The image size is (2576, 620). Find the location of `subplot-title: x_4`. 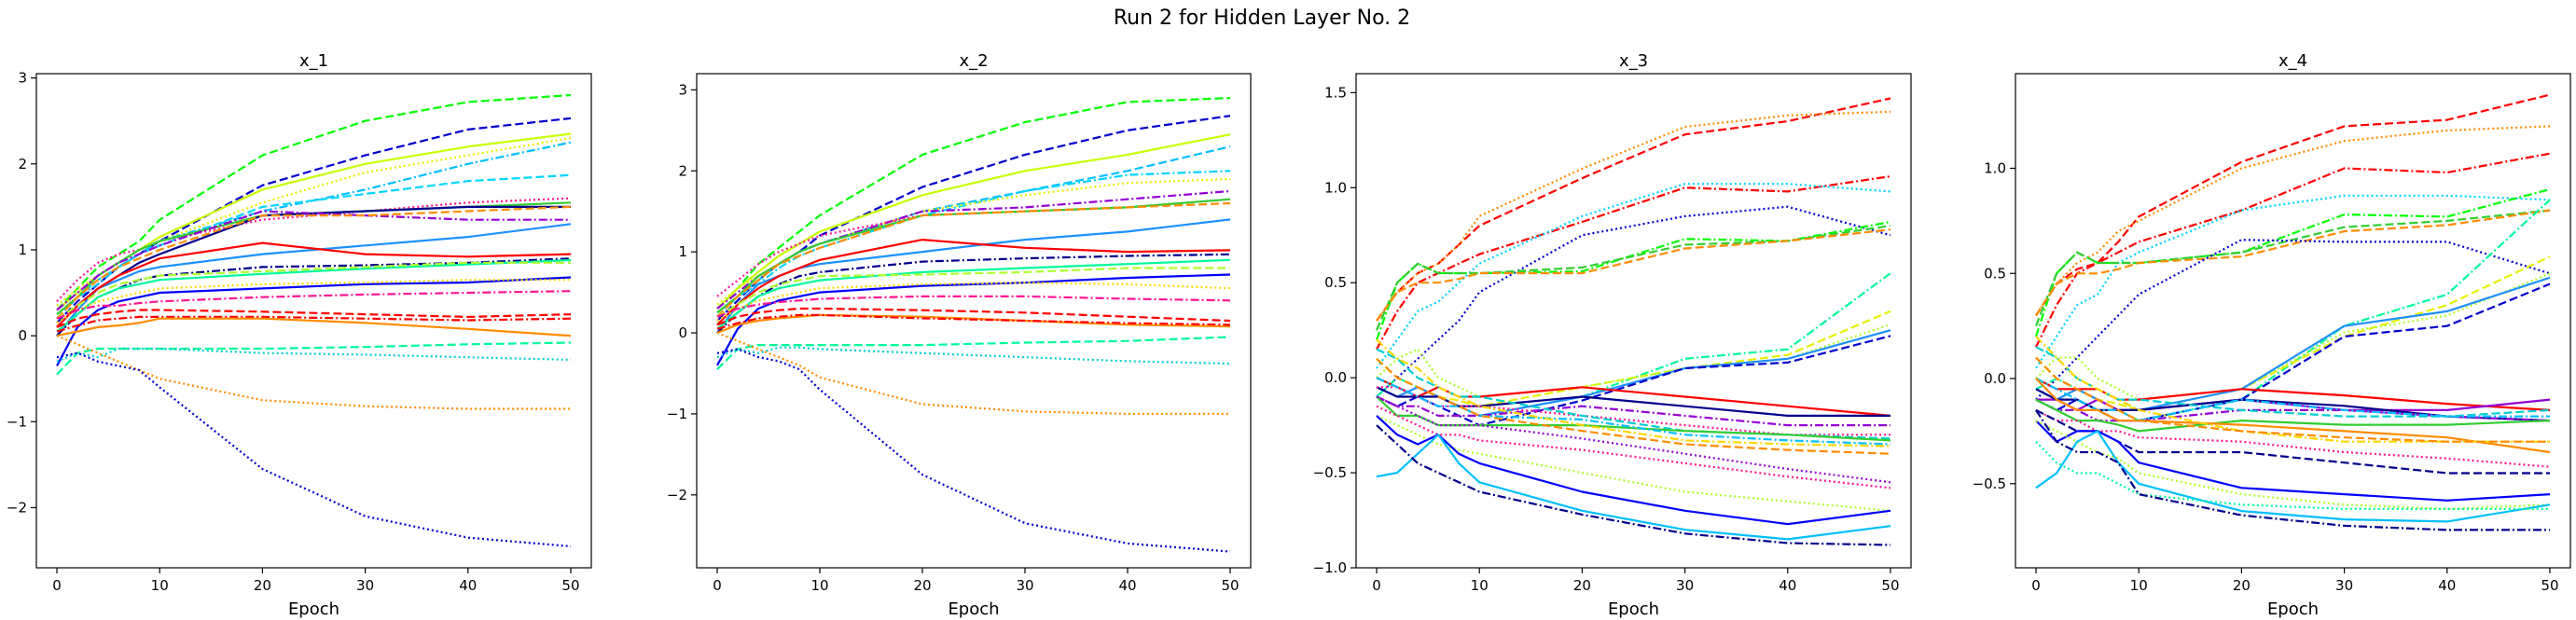

subplot-title: x_4 is located at coordinates (2292, 61).